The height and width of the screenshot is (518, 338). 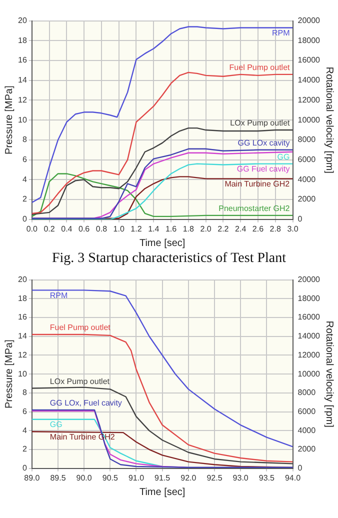 What do you see at coordinates (58, 477) in the screenshot?
I see `x-tick-label: 89.5` at bounding box center [58, 477].